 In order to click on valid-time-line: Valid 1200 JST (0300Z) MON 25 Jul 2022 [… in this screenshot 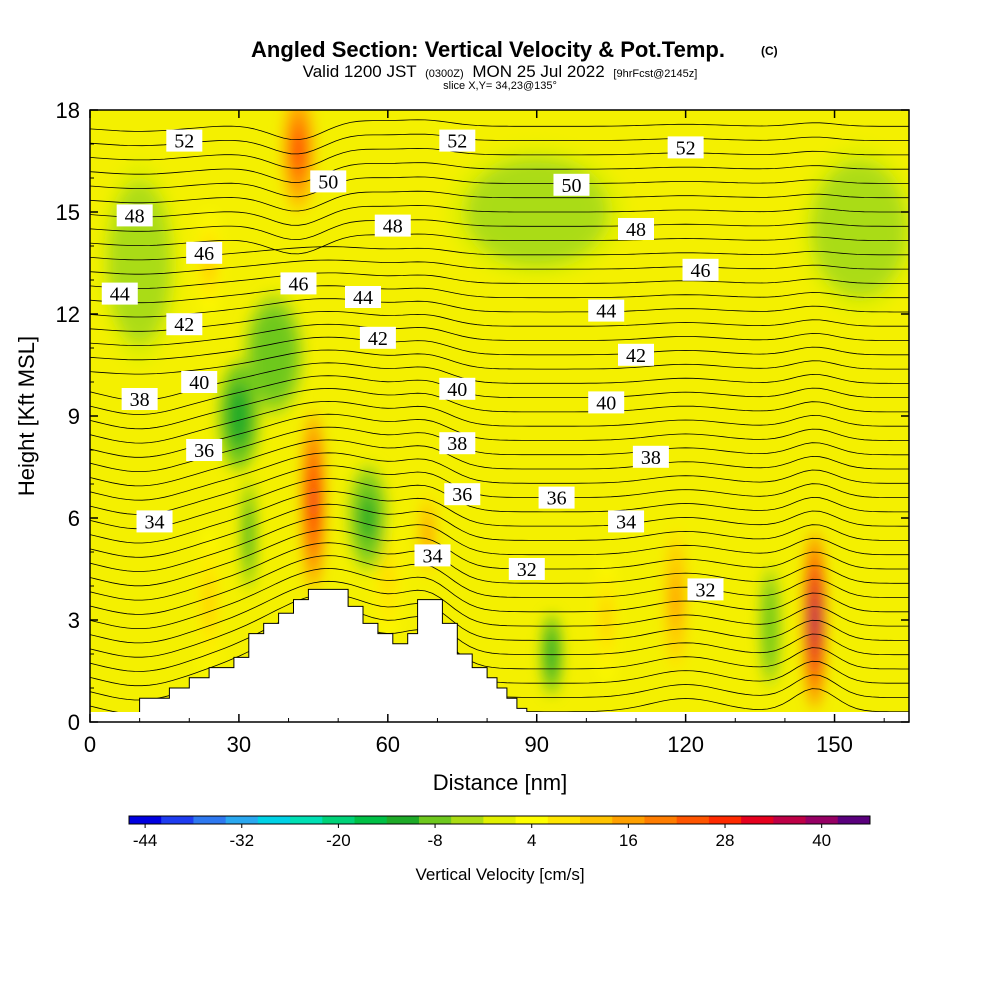, I will do `click(500, 71)`.